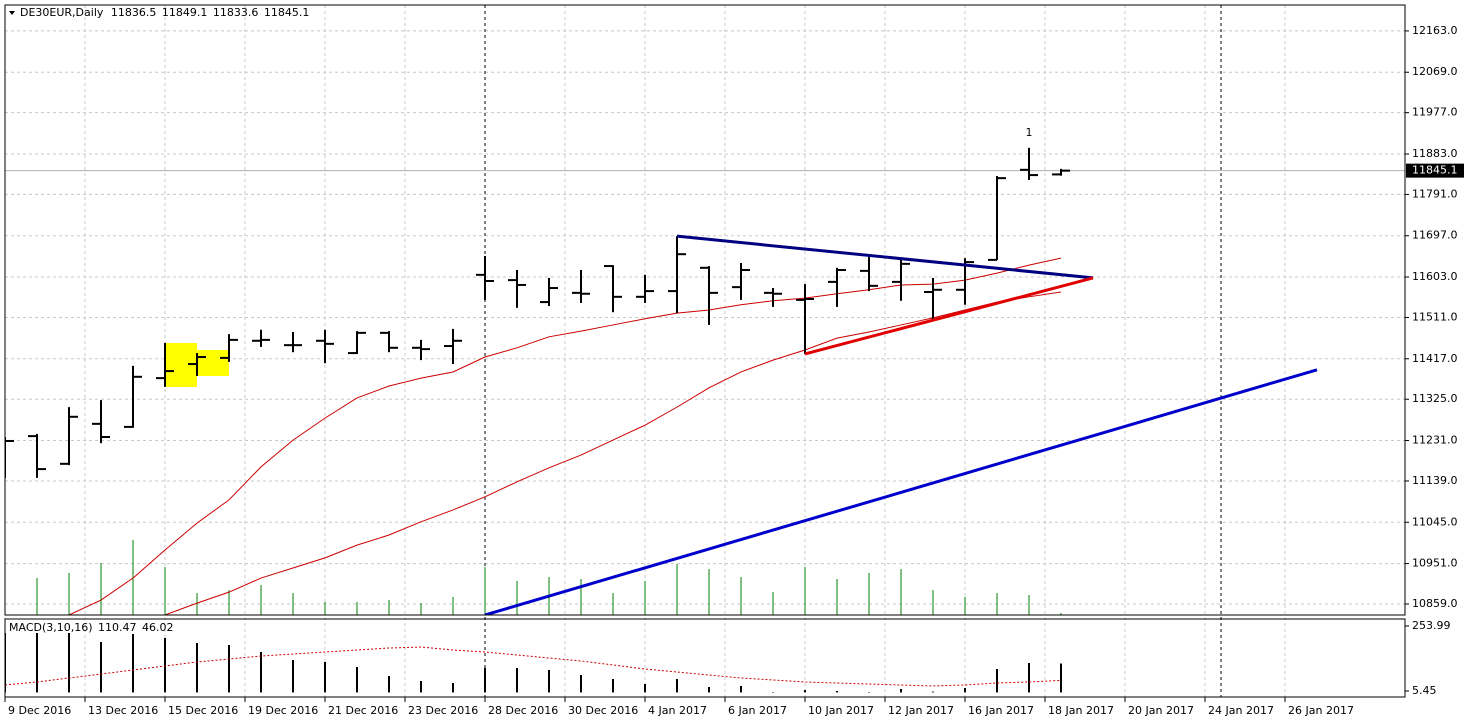 Image resolution: width=1469 pixels, height=728 pixels. What do you see at coordinates (1029, 132) in the screenshot?
I see `annotation: 1` at bounding box center [1029, 132].